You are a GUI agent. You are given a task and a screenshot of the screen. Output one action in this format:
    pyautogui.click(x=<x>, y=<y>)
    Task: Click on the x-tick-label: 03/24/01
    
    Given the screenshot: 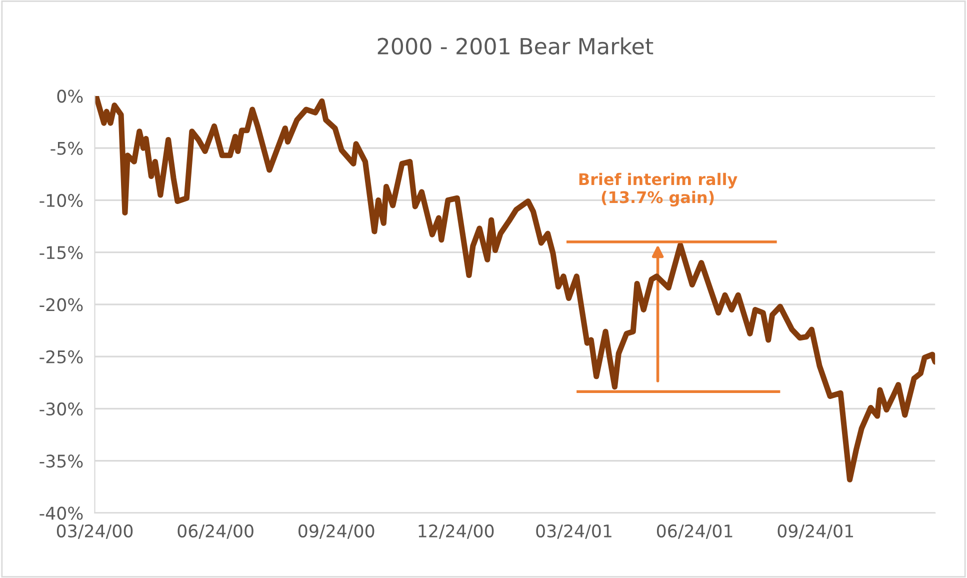 What is the action you would take?
    pyautogui.click(x=574, y=531)
    